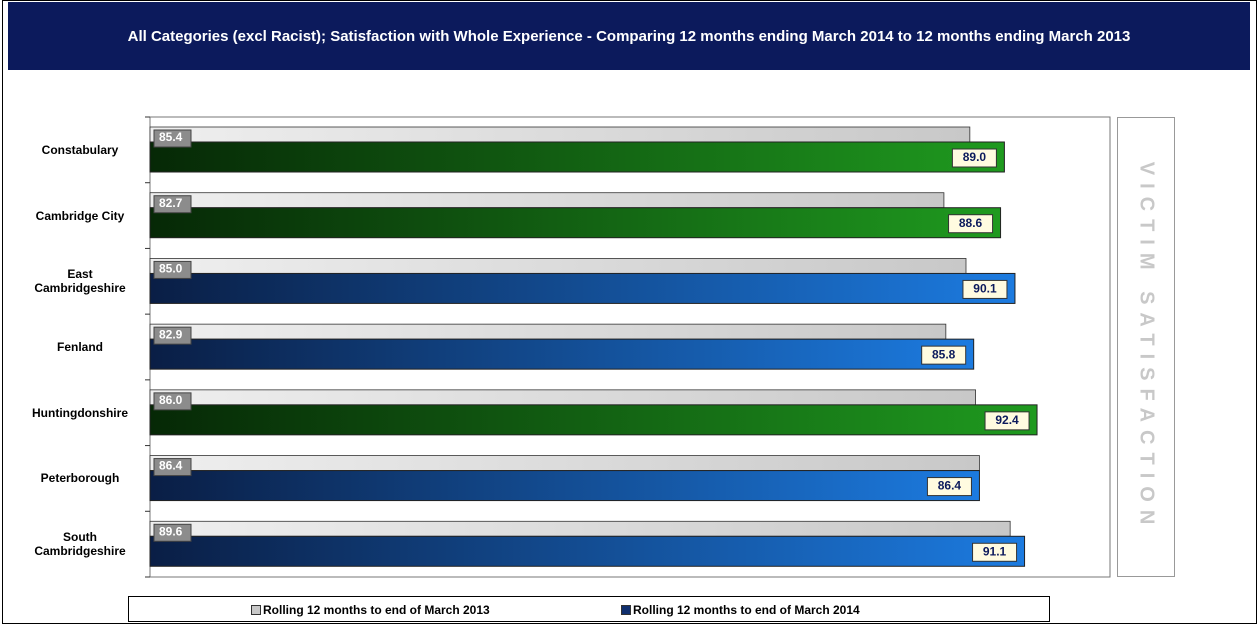 This screenshot has width=1259, height=624. Describe the element at coordinates (80, 478) in the screenshot. I see `category-label: Peterborough` at that location.